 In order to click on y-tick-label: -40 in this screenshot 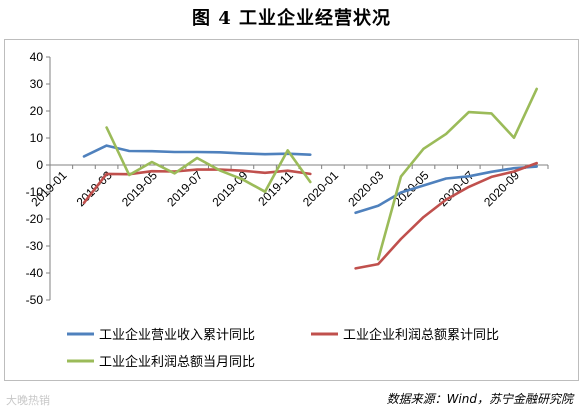, I will do `click(35, 273)`.